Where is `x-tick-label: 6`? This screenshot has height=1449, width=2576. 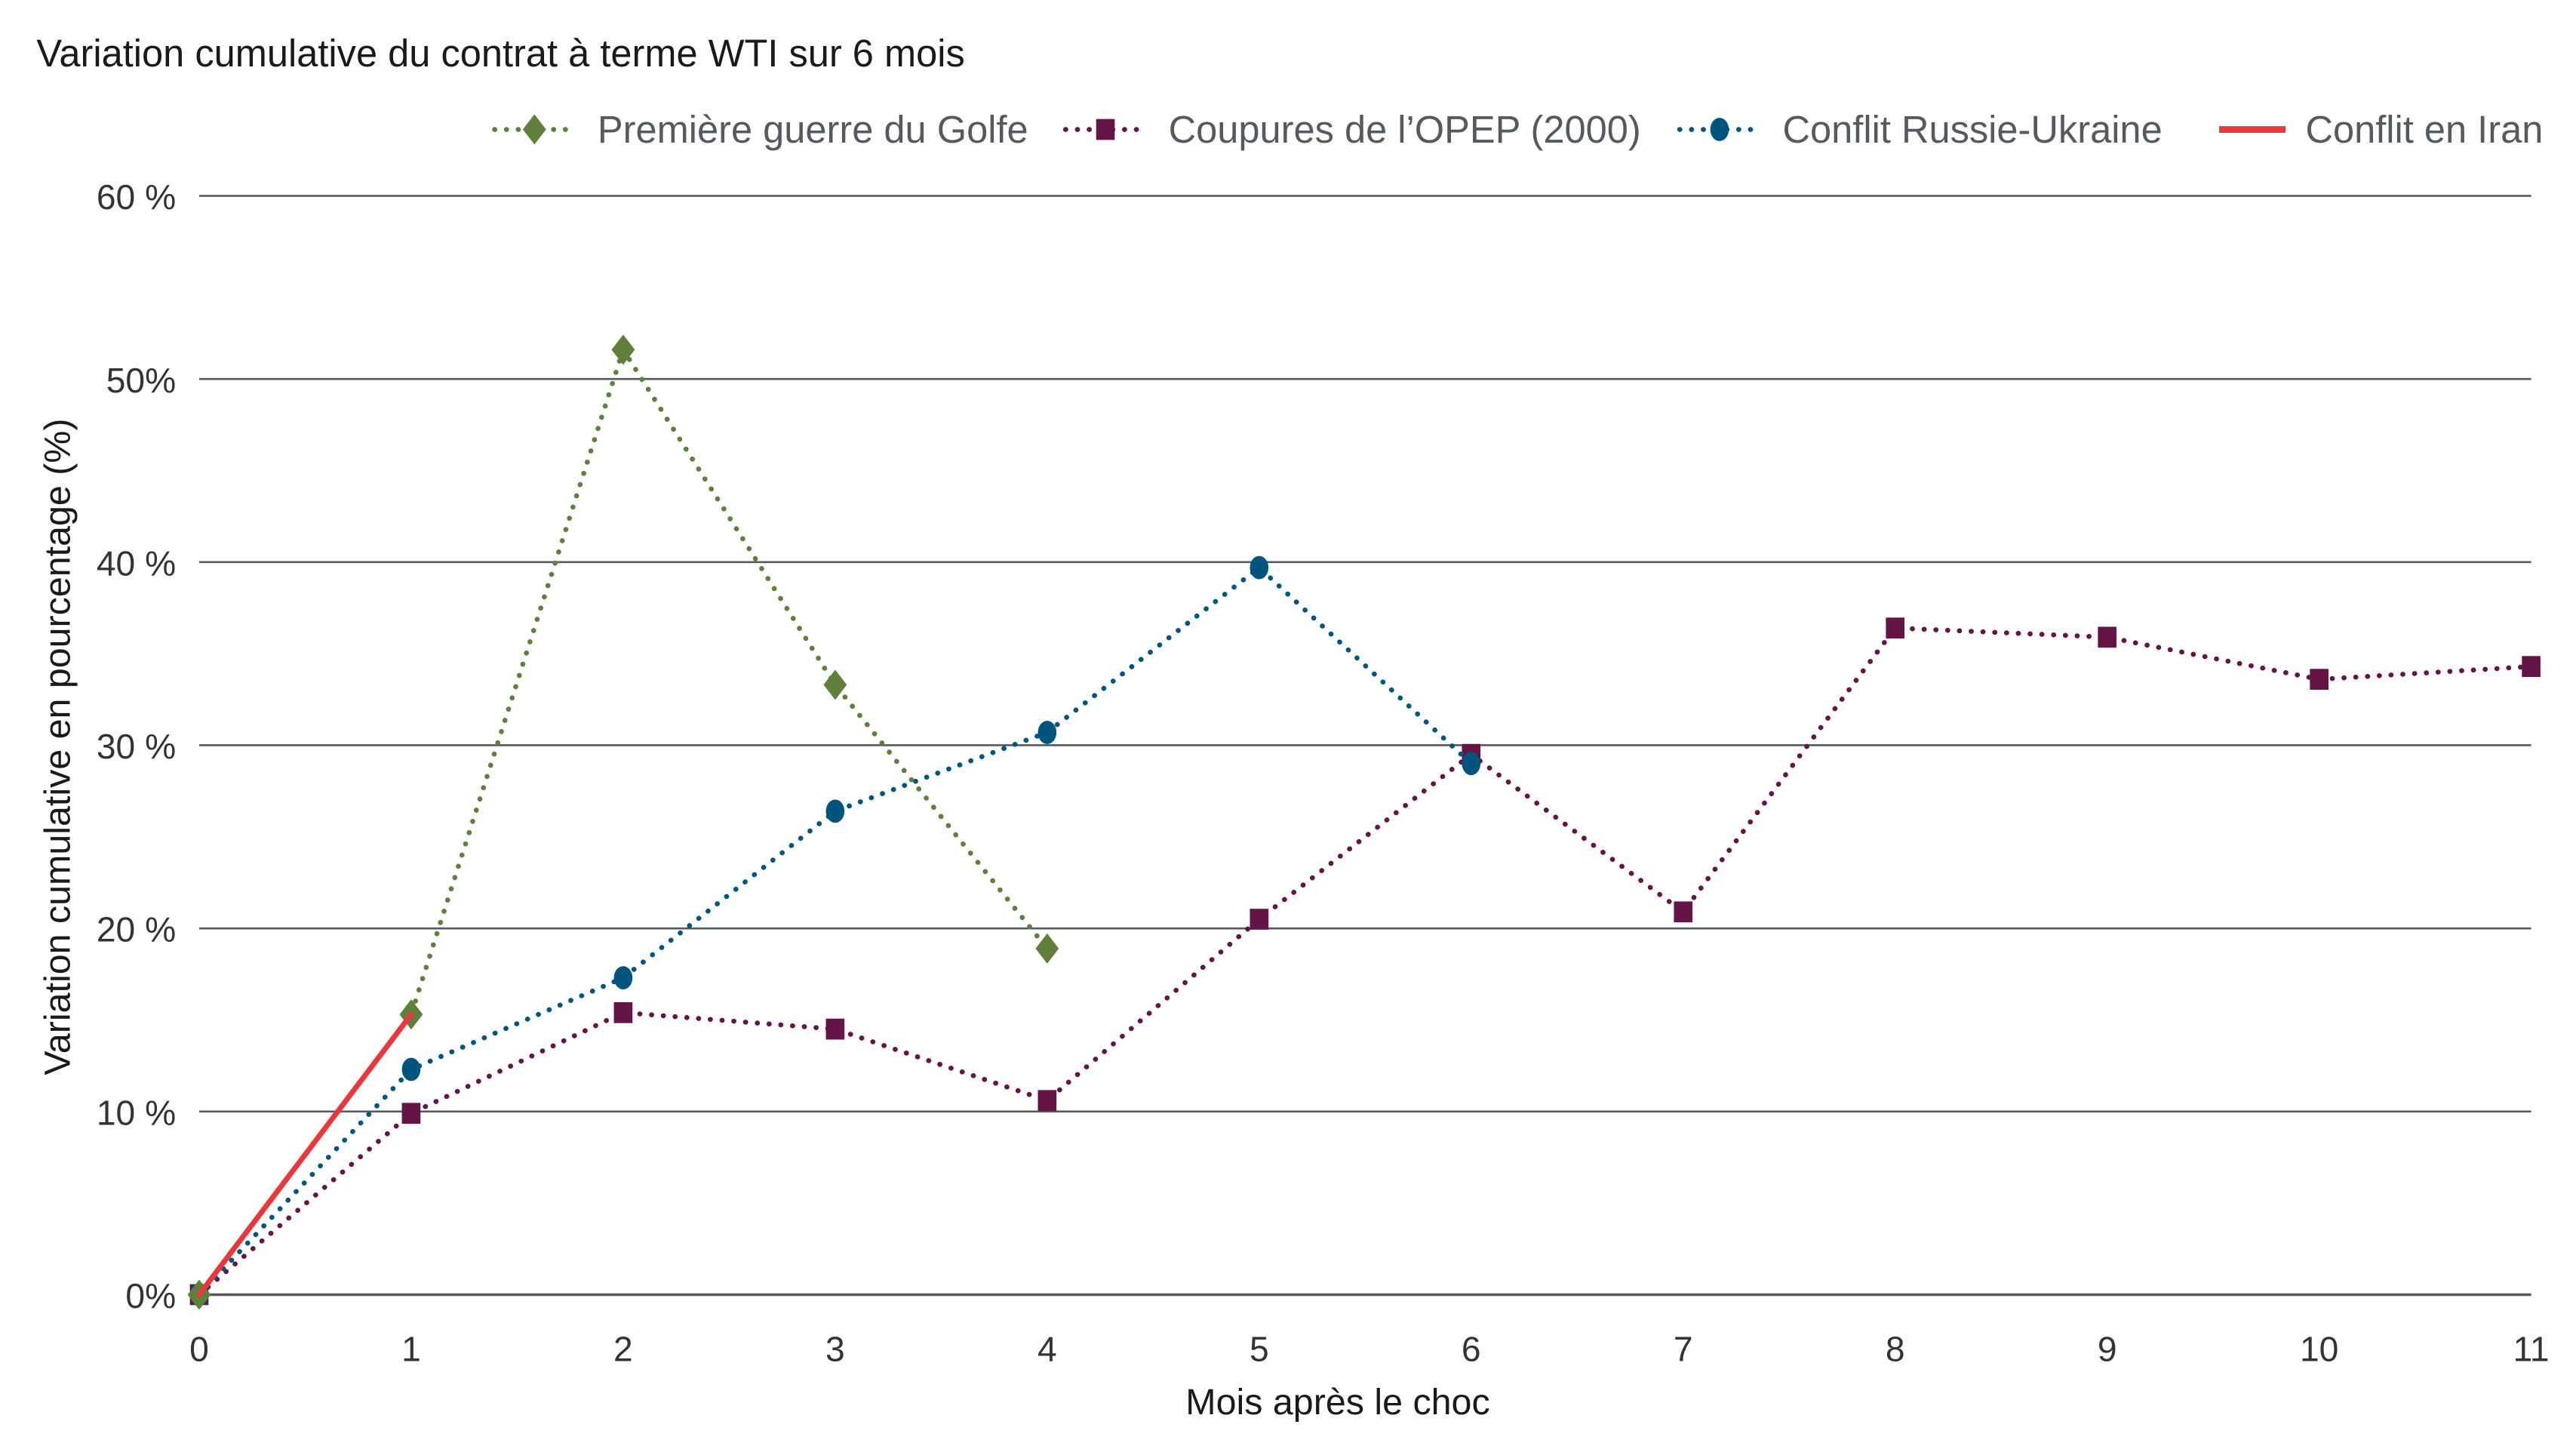 x-tick-label: 6 is located at coordinates (1471, 1348).